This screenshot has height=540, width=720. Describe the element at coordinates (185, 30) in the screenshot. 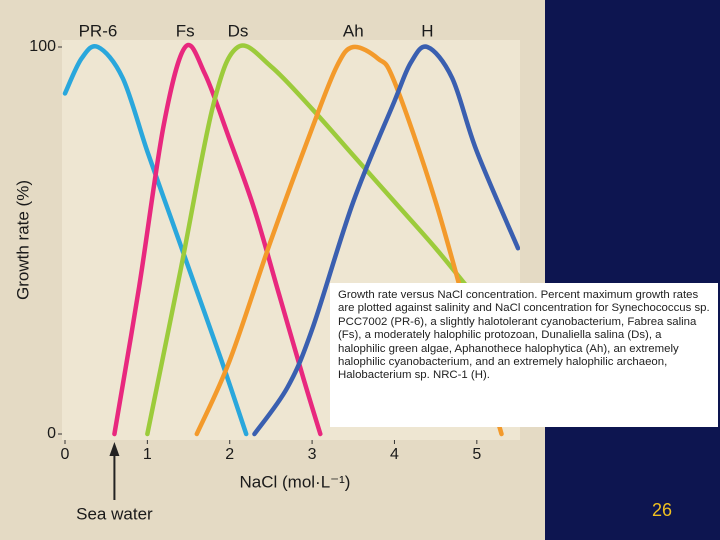

I see `series-label: Fs` at that location.